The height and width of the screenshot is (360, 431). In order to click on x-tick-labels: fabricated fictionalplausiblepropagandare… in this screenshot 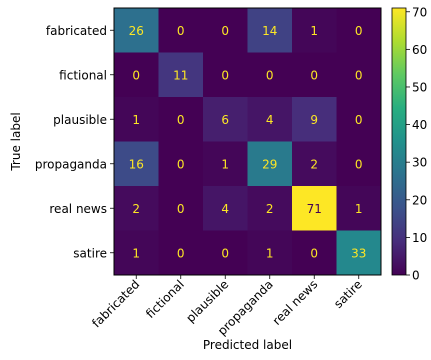, I will do `click(227, 306)`.